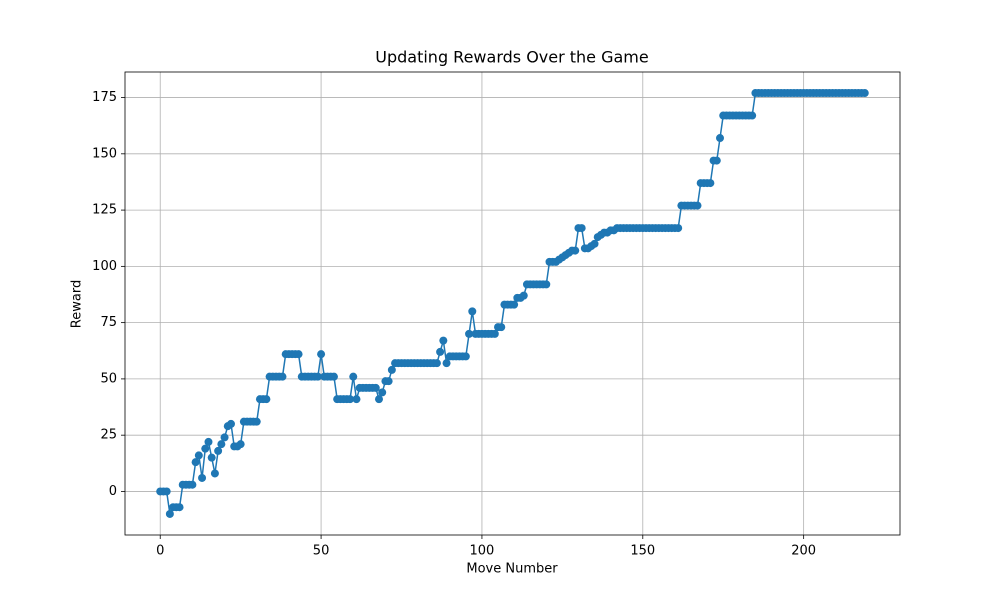 This screenshot has width=1000, height=600. Describe the element at coordinates (160, 551) in the screenshot. I see `x-tick-label: 0` at that location.